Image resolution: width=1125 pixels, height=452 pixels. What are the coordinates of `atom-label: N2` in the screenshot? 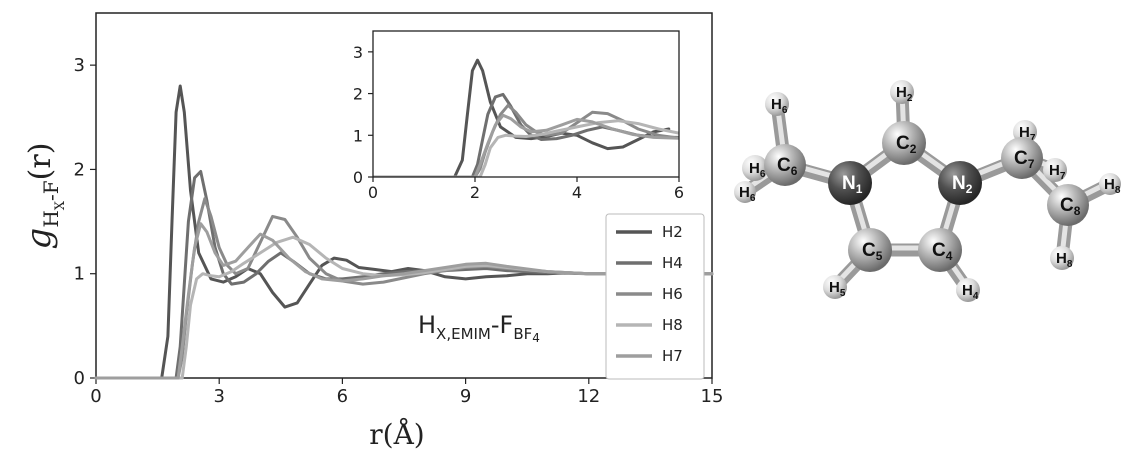 It's located at (962, 184).